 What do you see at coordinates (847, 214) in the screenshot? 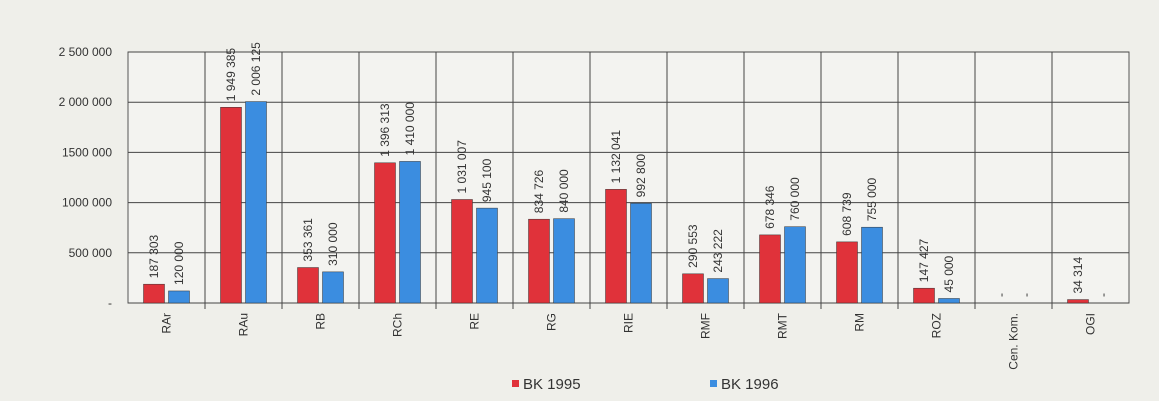
I see `data-label: 608 739` at bounding box center [847, 214].